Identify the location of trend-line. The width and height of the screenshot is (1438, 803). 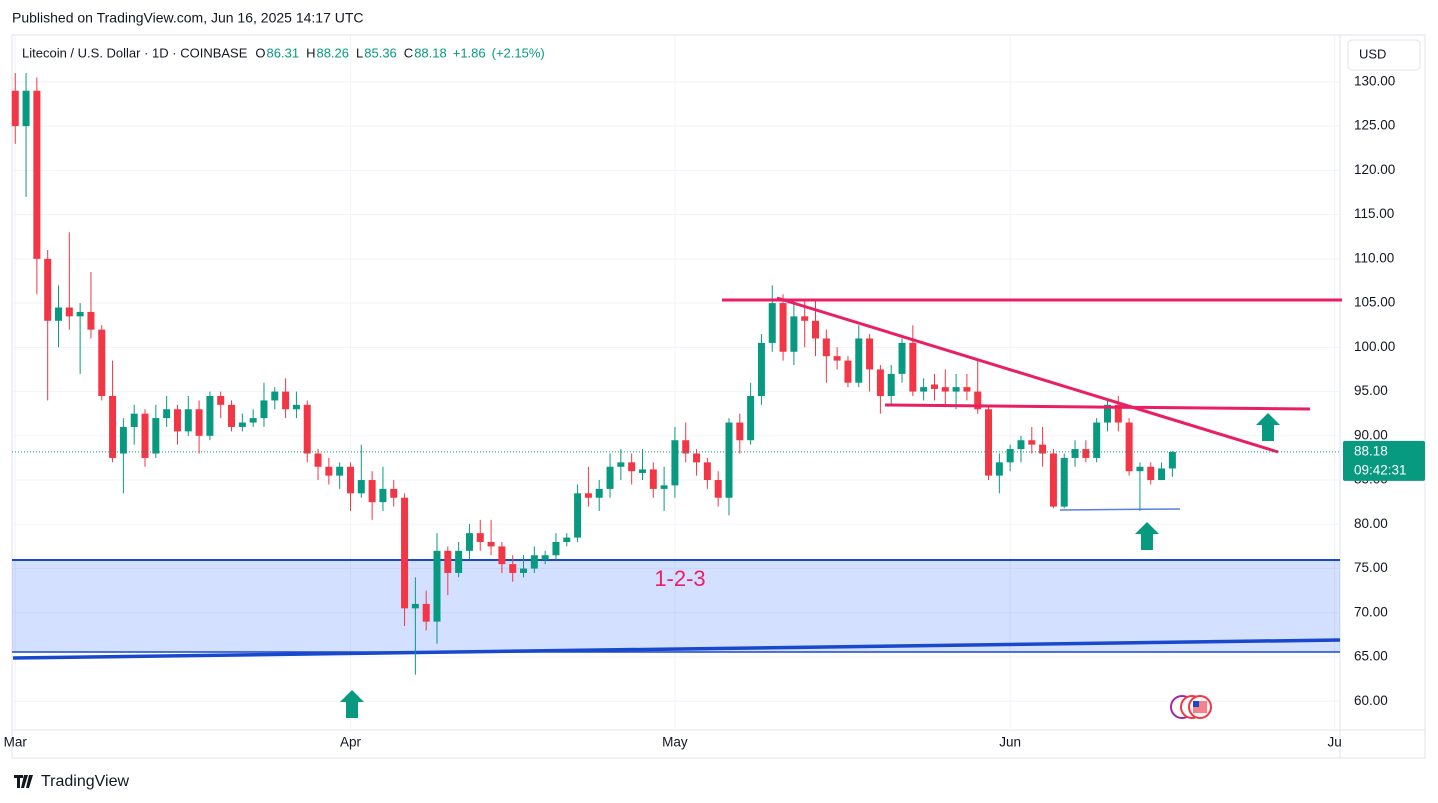
(676, 649).